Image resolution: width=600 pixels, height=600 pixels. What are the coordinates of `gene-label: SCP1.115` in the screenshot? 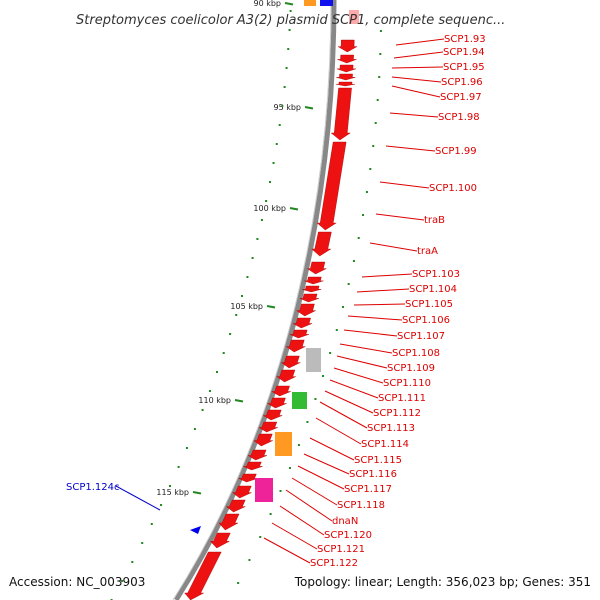 It's located at (378, 460).